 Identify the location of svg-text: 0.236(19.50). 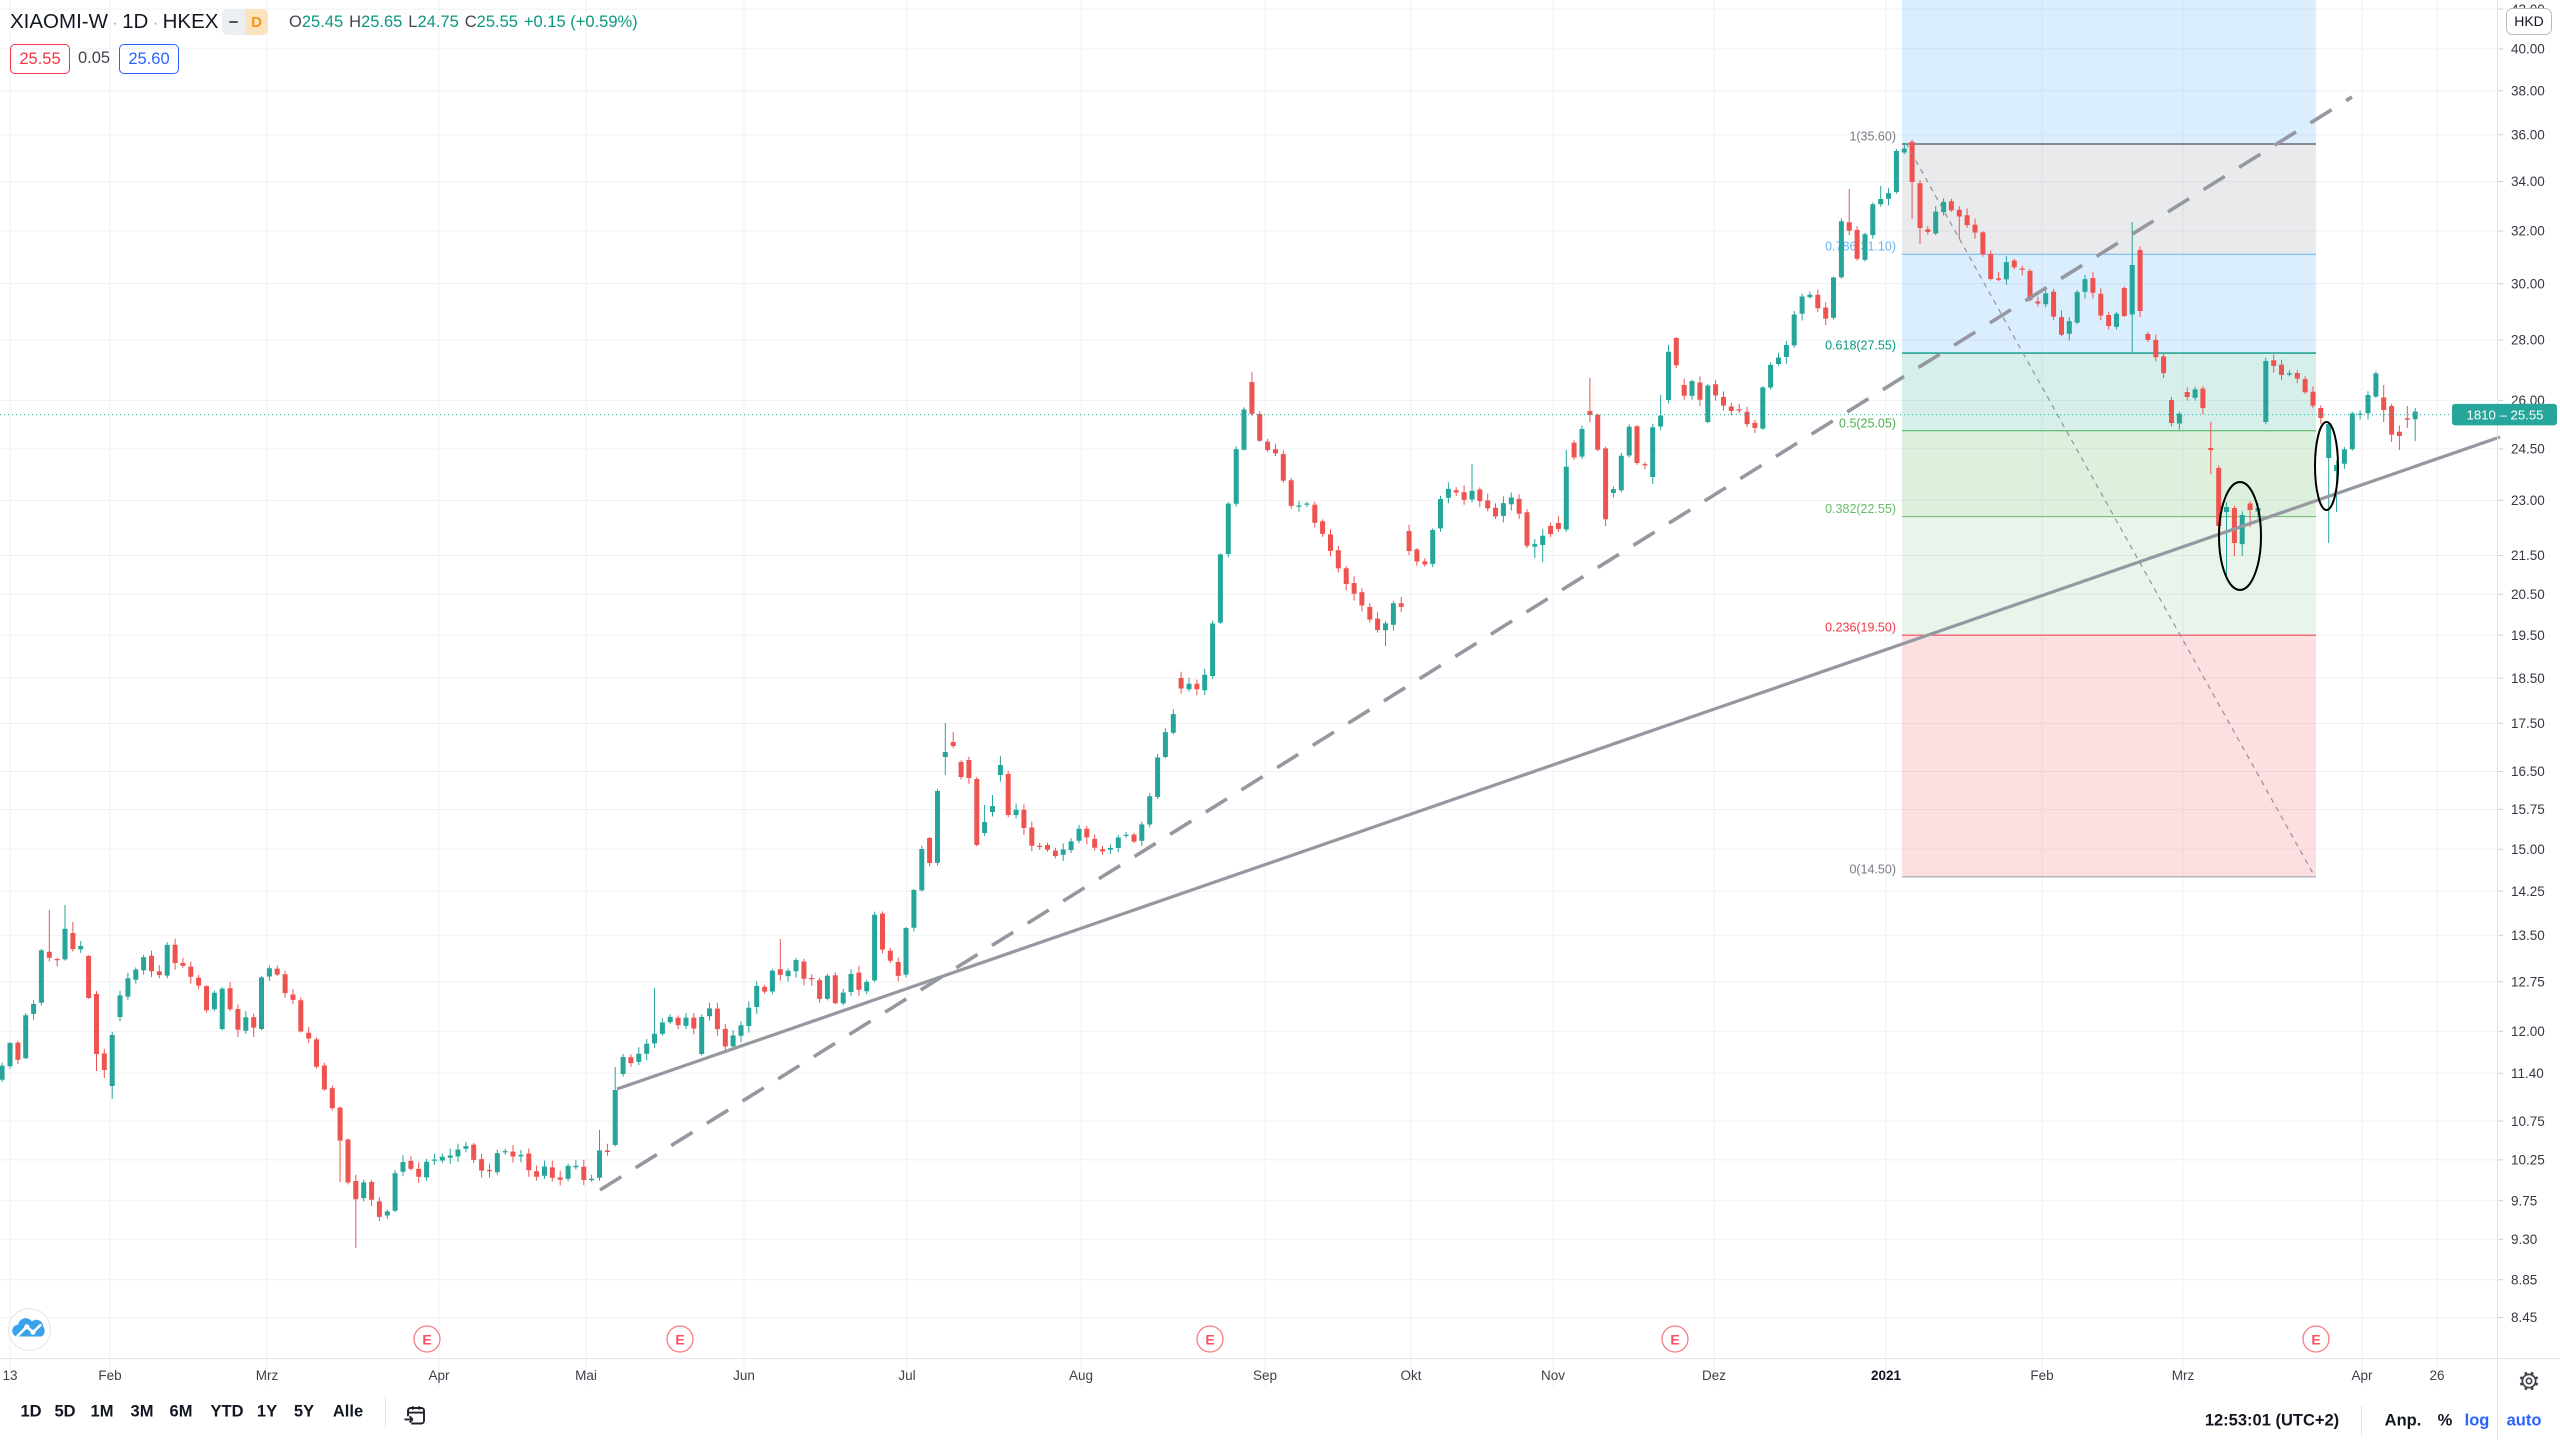
(1860, 628).